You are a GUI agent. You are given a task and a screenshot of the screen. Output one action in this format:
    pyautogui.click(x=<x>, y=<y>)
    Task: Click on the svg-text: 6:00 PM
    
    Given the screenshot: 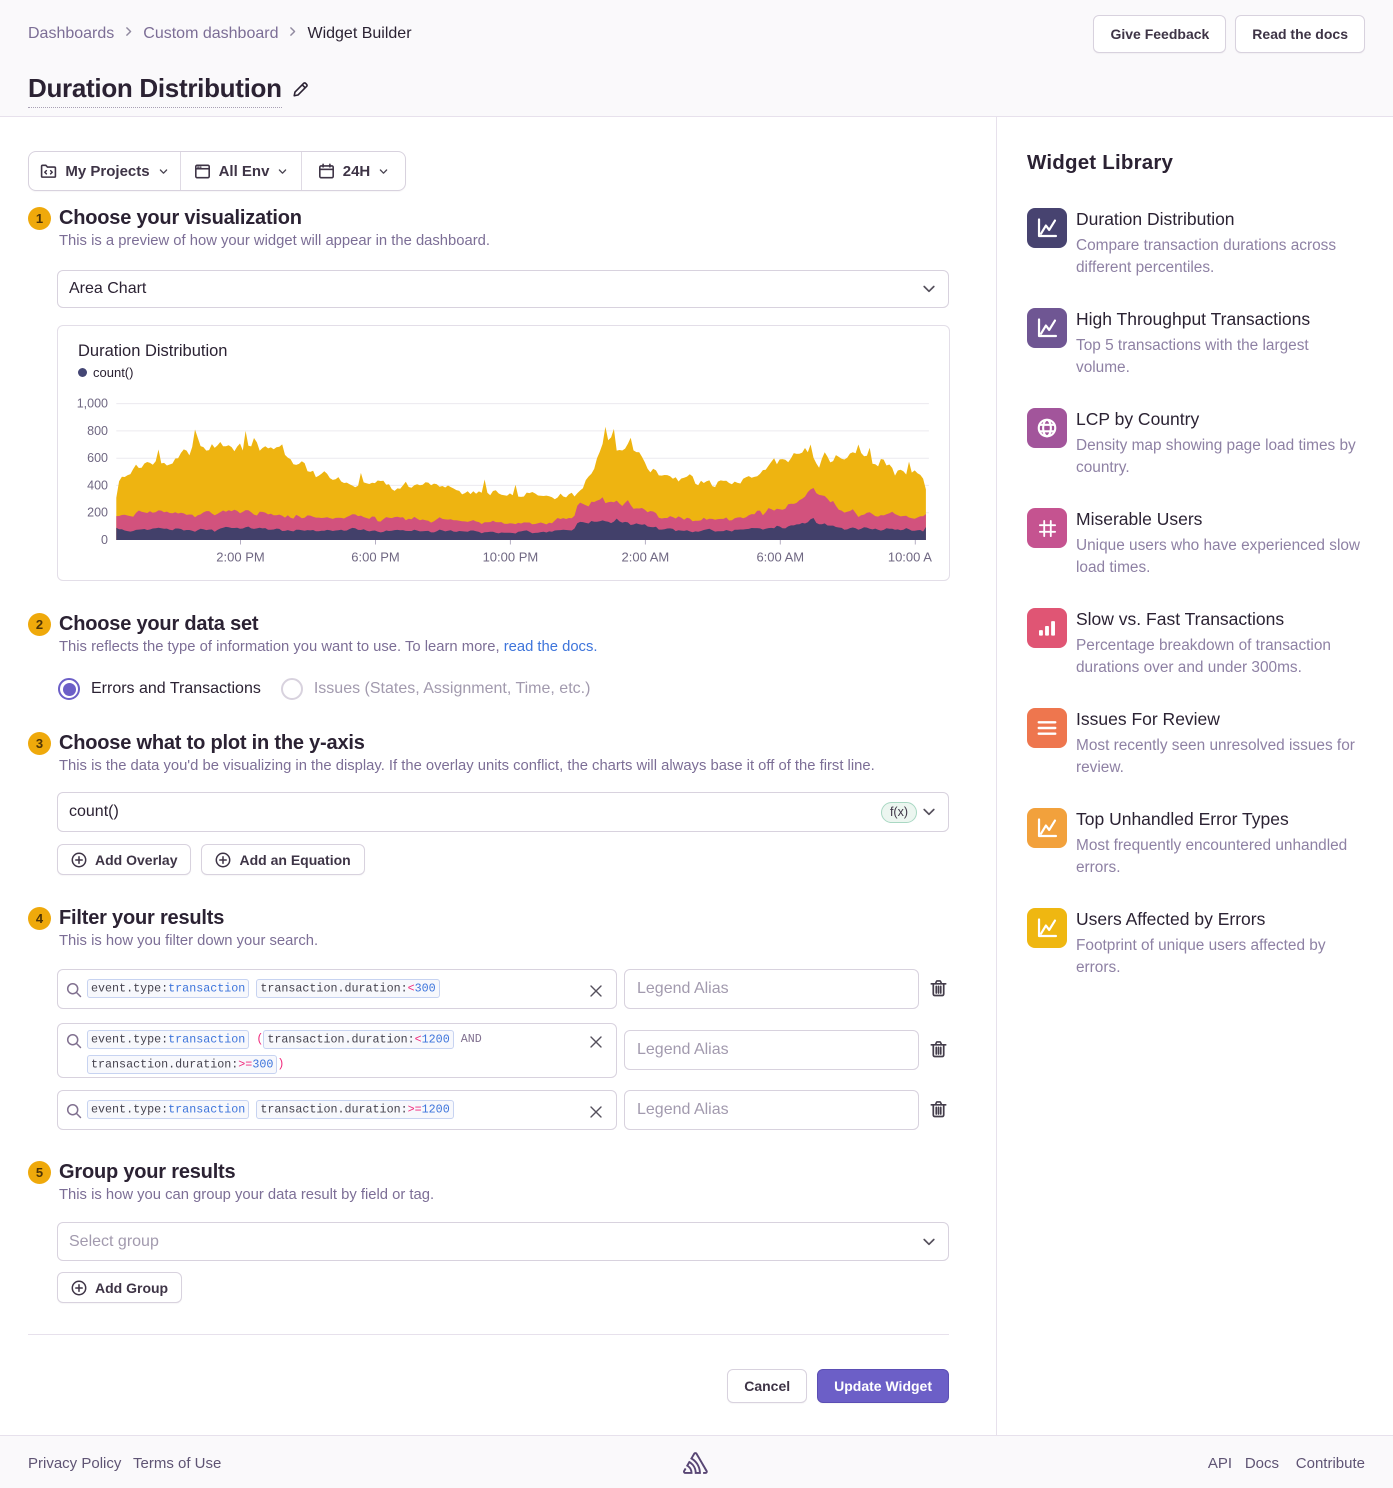 What is the action you would take?
    pyautogui.click(x=375, y=557)
    